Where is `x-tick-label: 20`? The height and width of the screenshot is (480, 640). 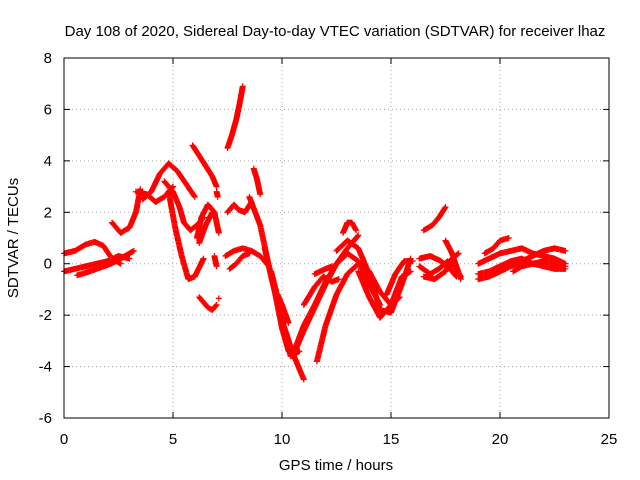
x-tick-label: 20 is located at coordinates (500, 439).